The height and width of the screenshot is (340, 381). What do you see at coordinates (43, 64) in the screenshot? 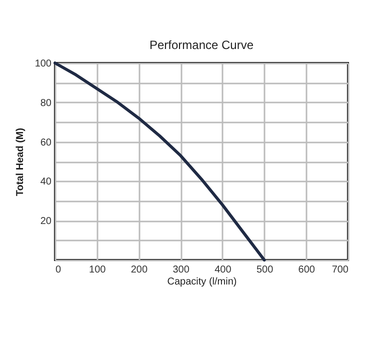
I see `y-tick-label: 100` at bounding box center [43, 64].